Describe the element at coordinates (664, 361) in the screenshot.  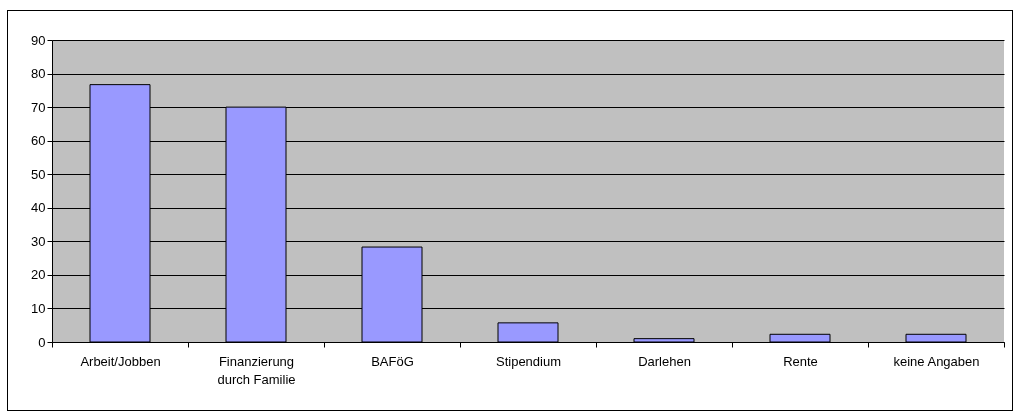
I see `x-tick-label: Darlehen` at that location.